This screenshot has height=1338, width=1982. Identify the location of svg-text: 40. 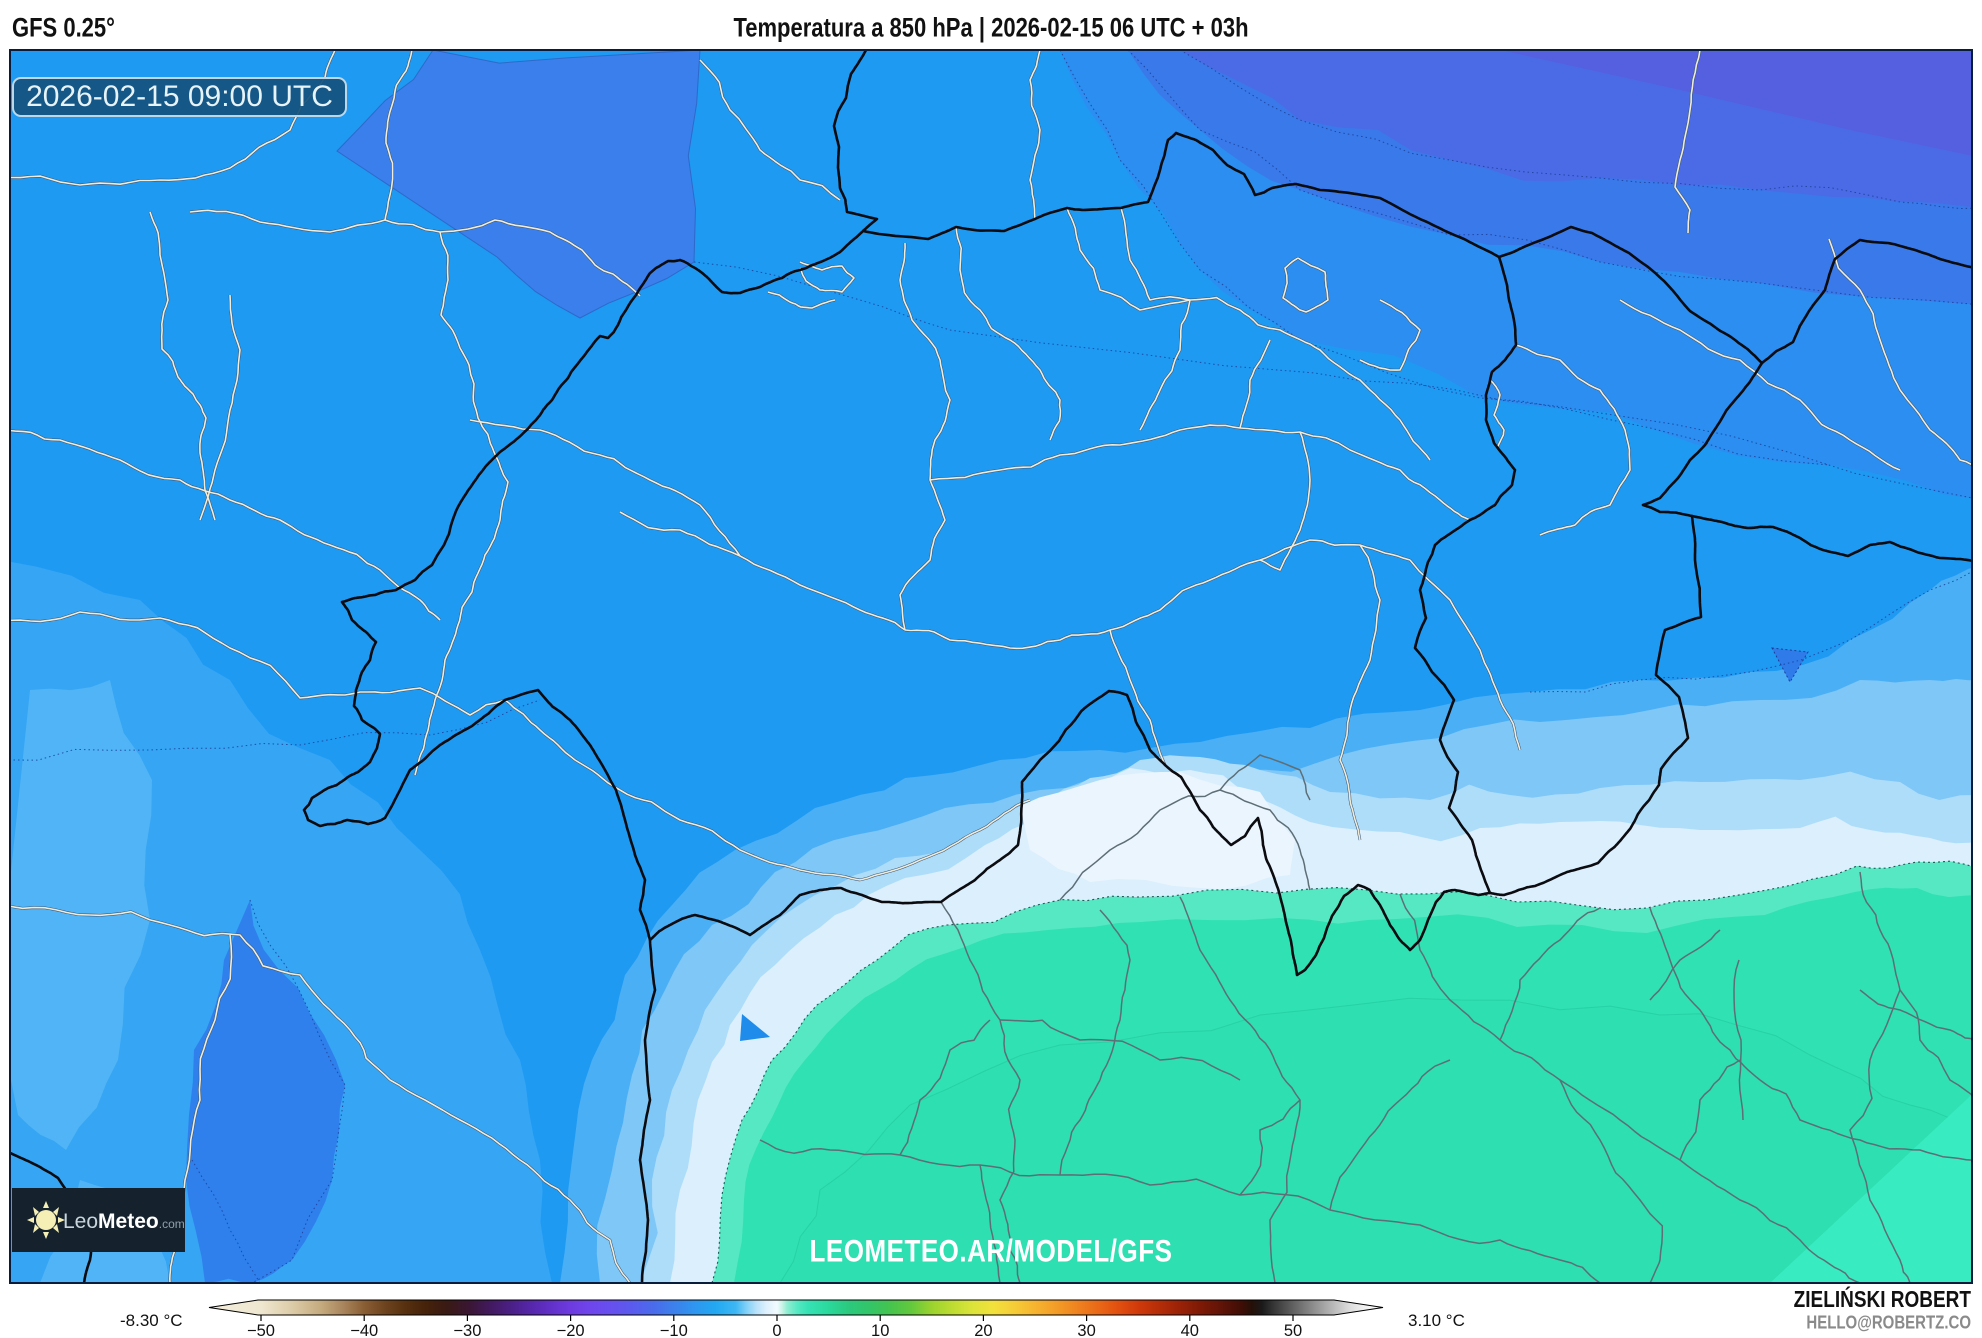
(1190, 1330).